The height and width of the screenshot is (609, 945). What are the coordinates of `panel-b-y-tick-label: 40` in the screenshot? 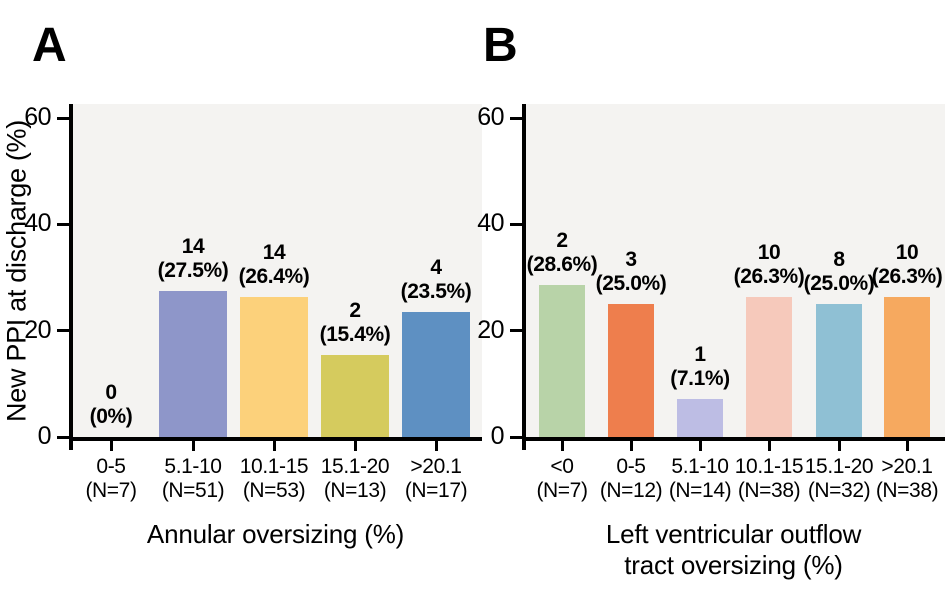 It's located at (490, 223).